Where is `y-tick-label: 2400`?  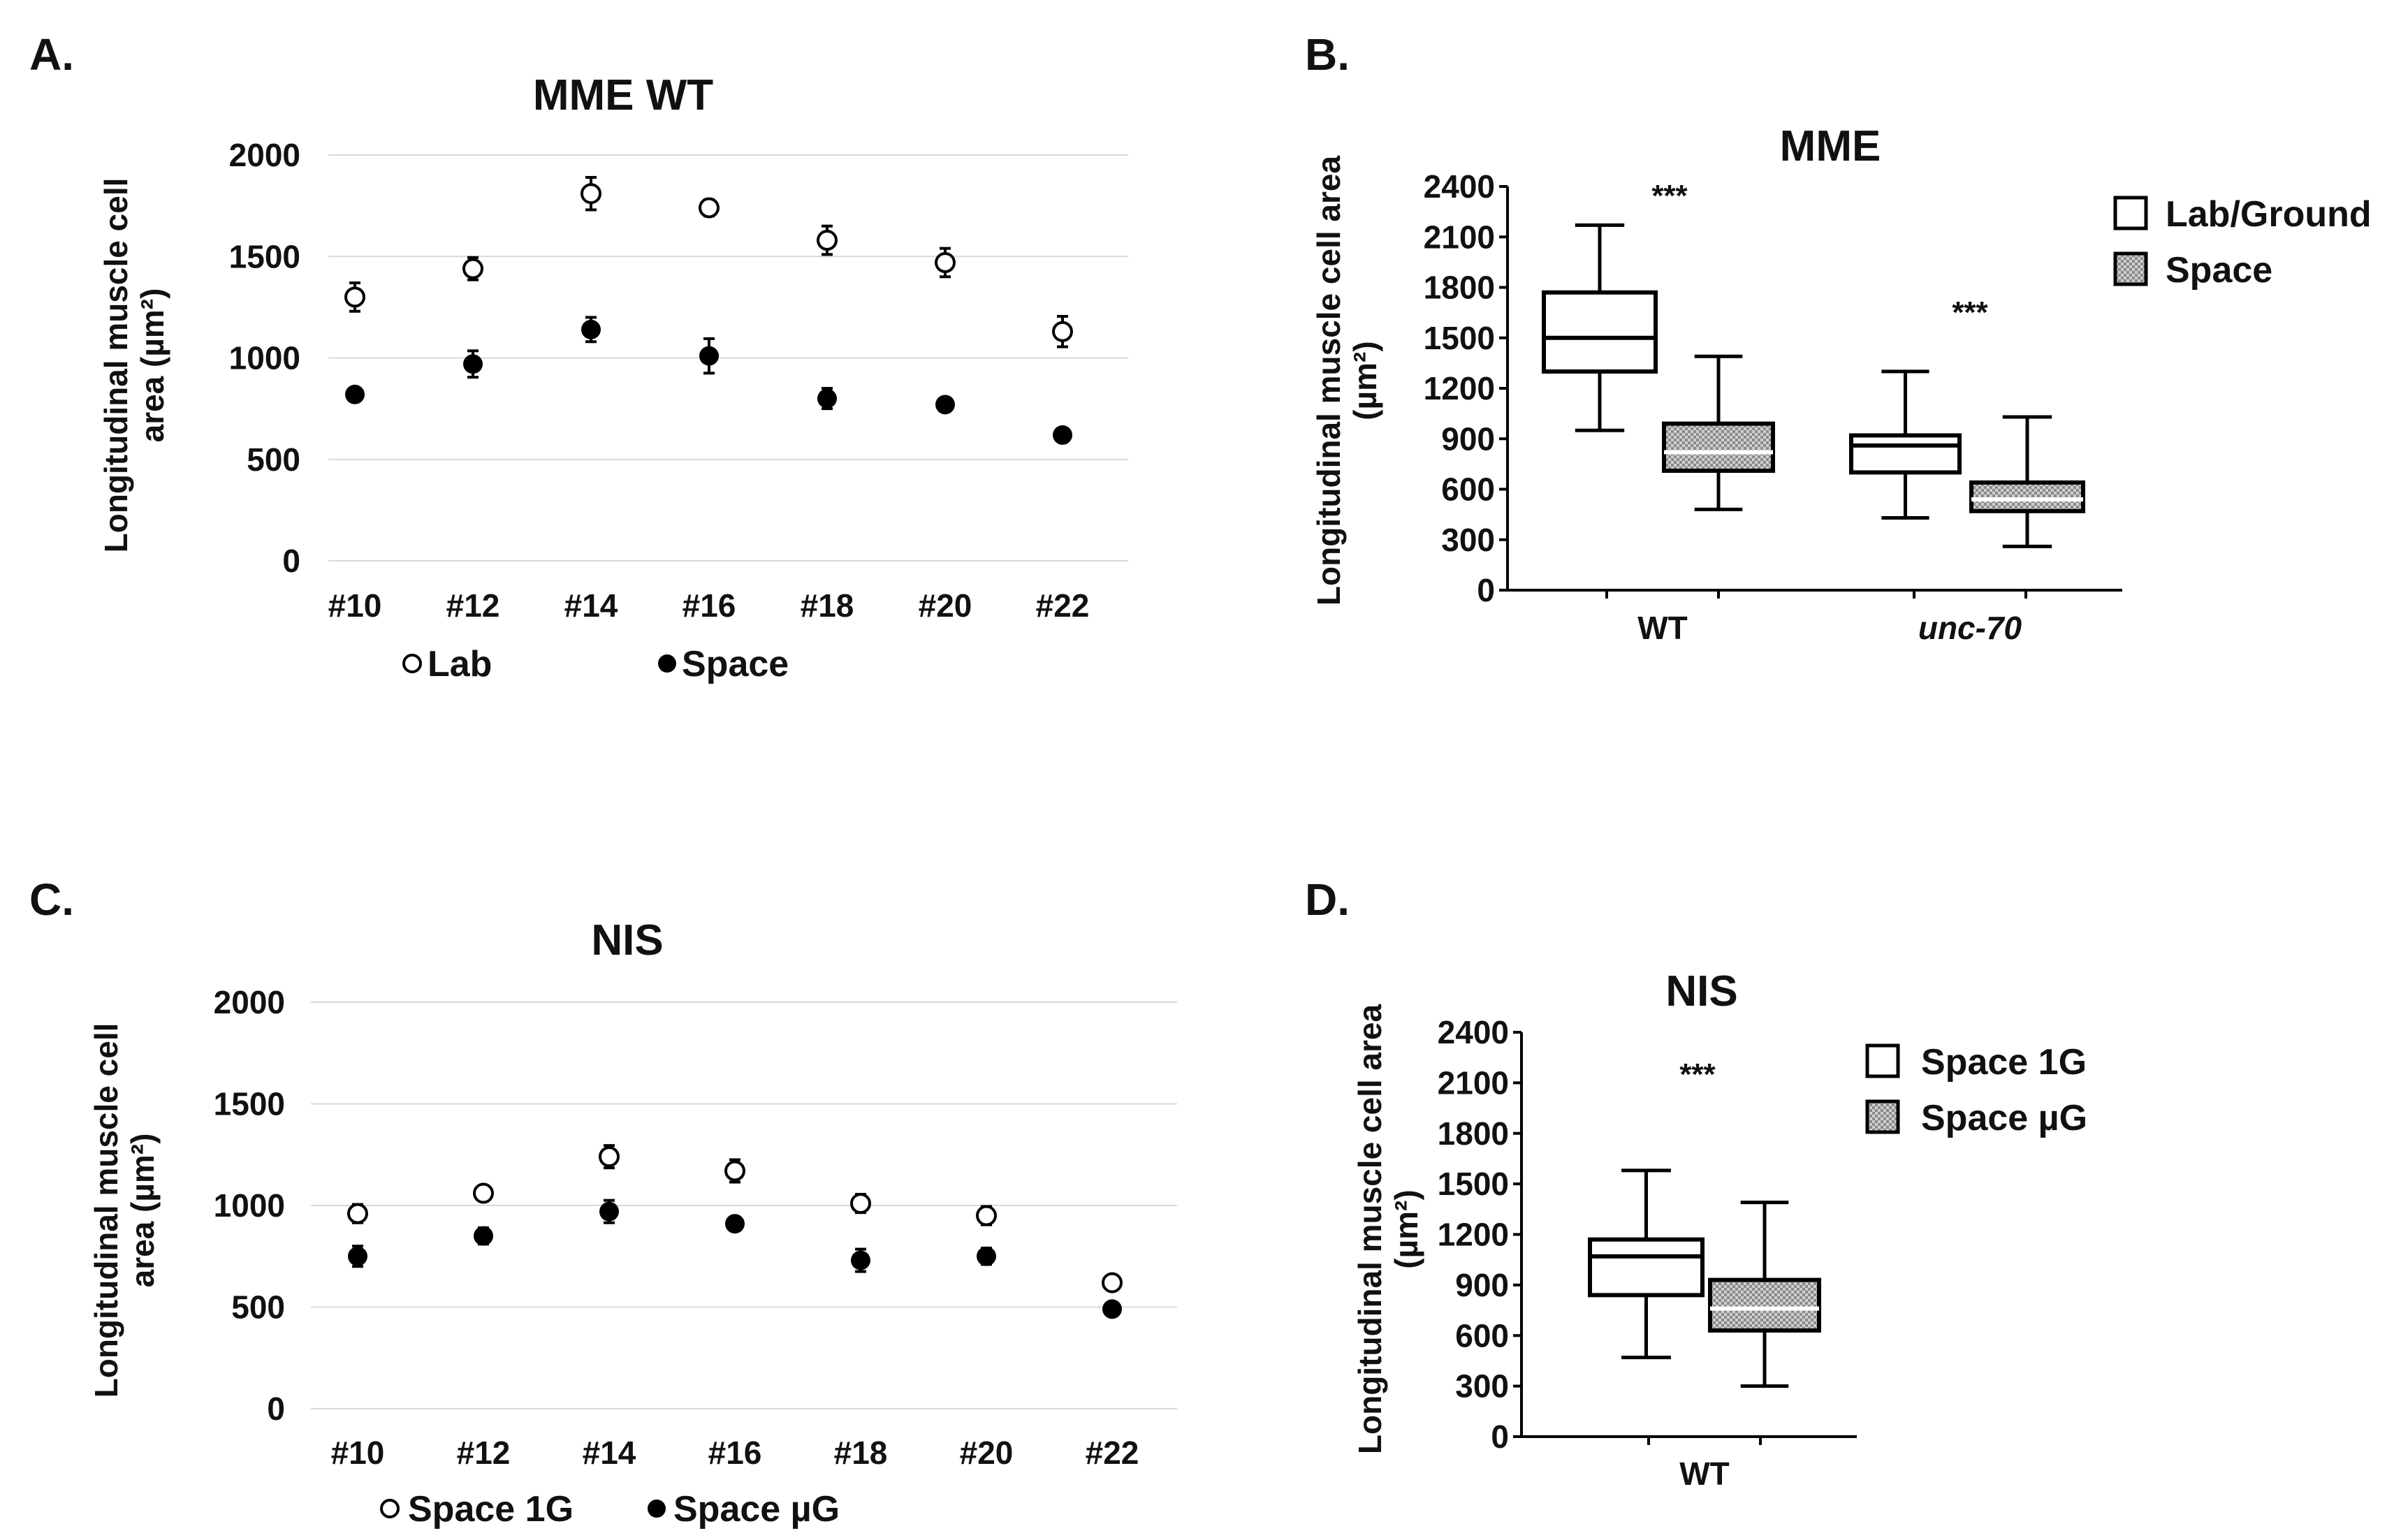 y-tick-label: 2400 is located at coordinates (1459, 186).